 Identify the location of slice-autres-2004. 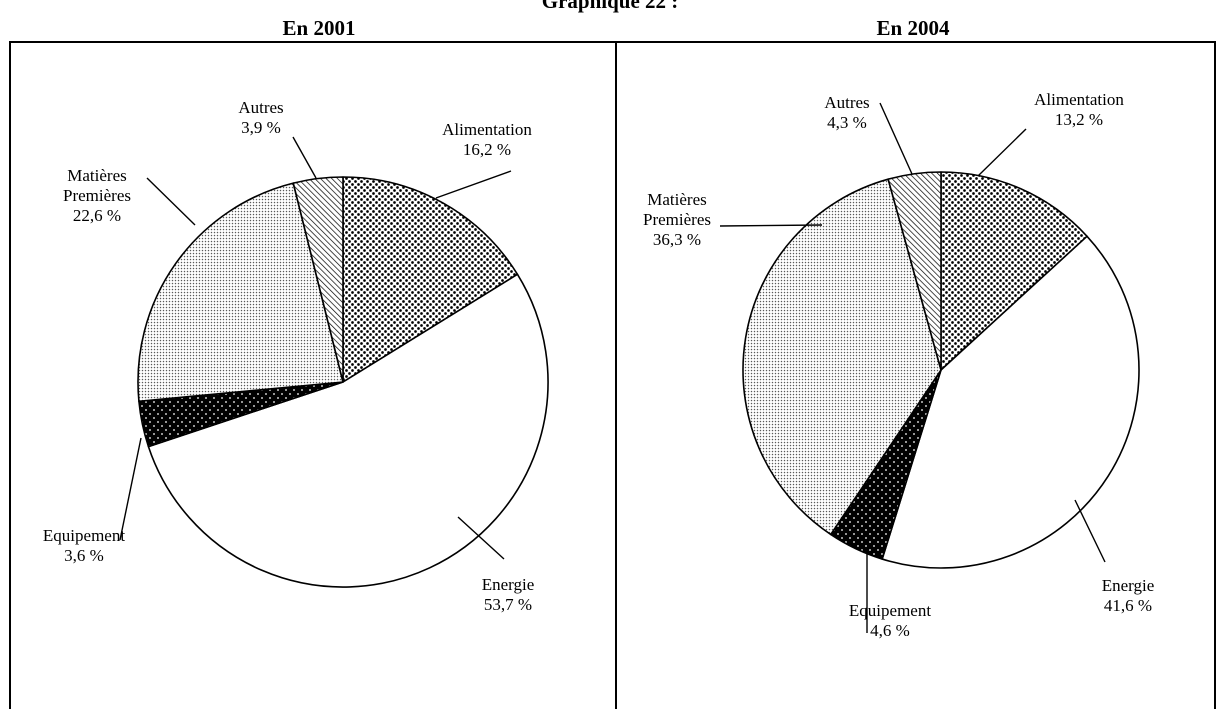
(914, 271).